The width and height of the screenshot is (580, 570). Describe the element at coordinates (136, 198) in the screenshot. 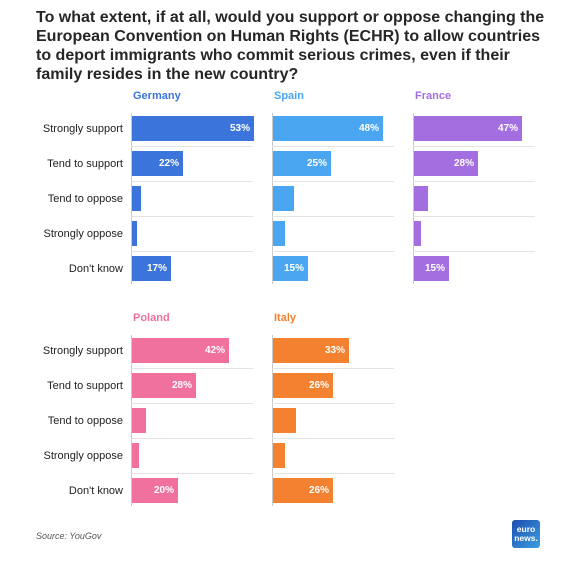

I see `bar-germany-tend-to-oppose` at that location.